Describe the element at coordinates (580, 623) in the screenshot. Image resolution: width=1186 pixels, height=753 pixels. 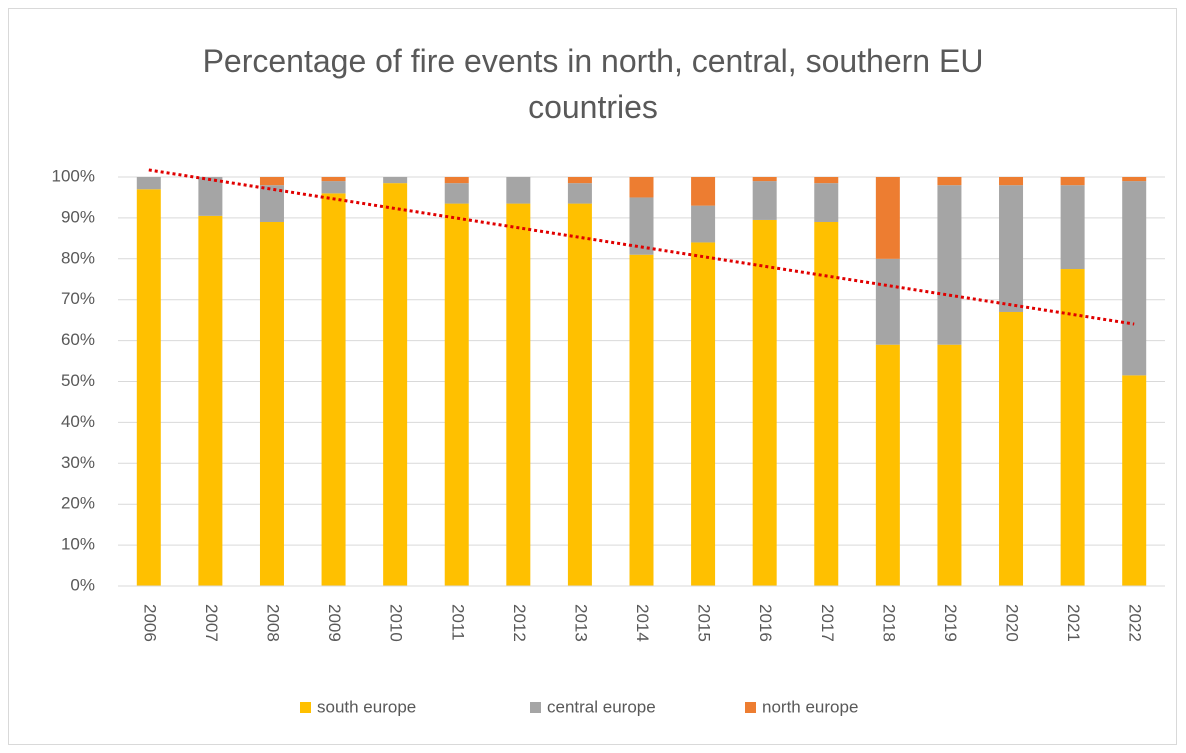
I see `x-tick-label: 2013` at that location.